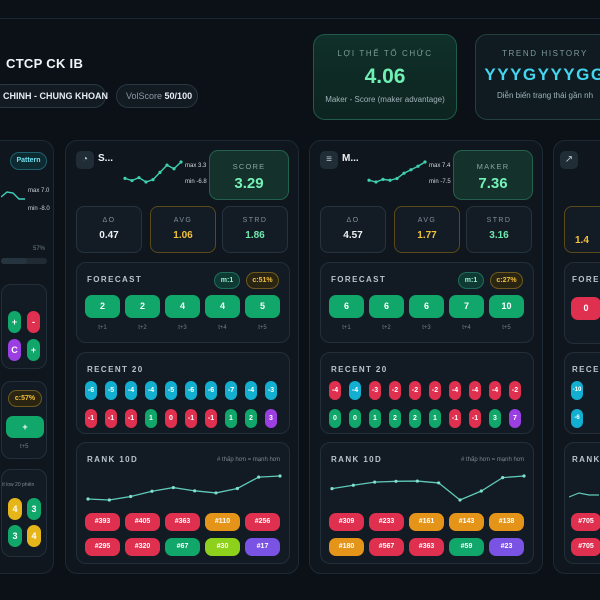 The image size is (600, 600). What do you see at coordinates (183, 235) in the screenshot?
I see `stat-value: 1.06` at bounding box center [183, 235].